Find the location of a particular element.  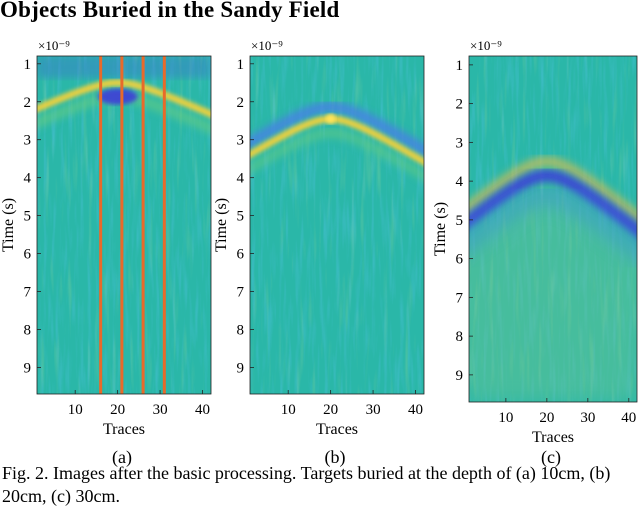

top-band is located at coordinates (124, 67).